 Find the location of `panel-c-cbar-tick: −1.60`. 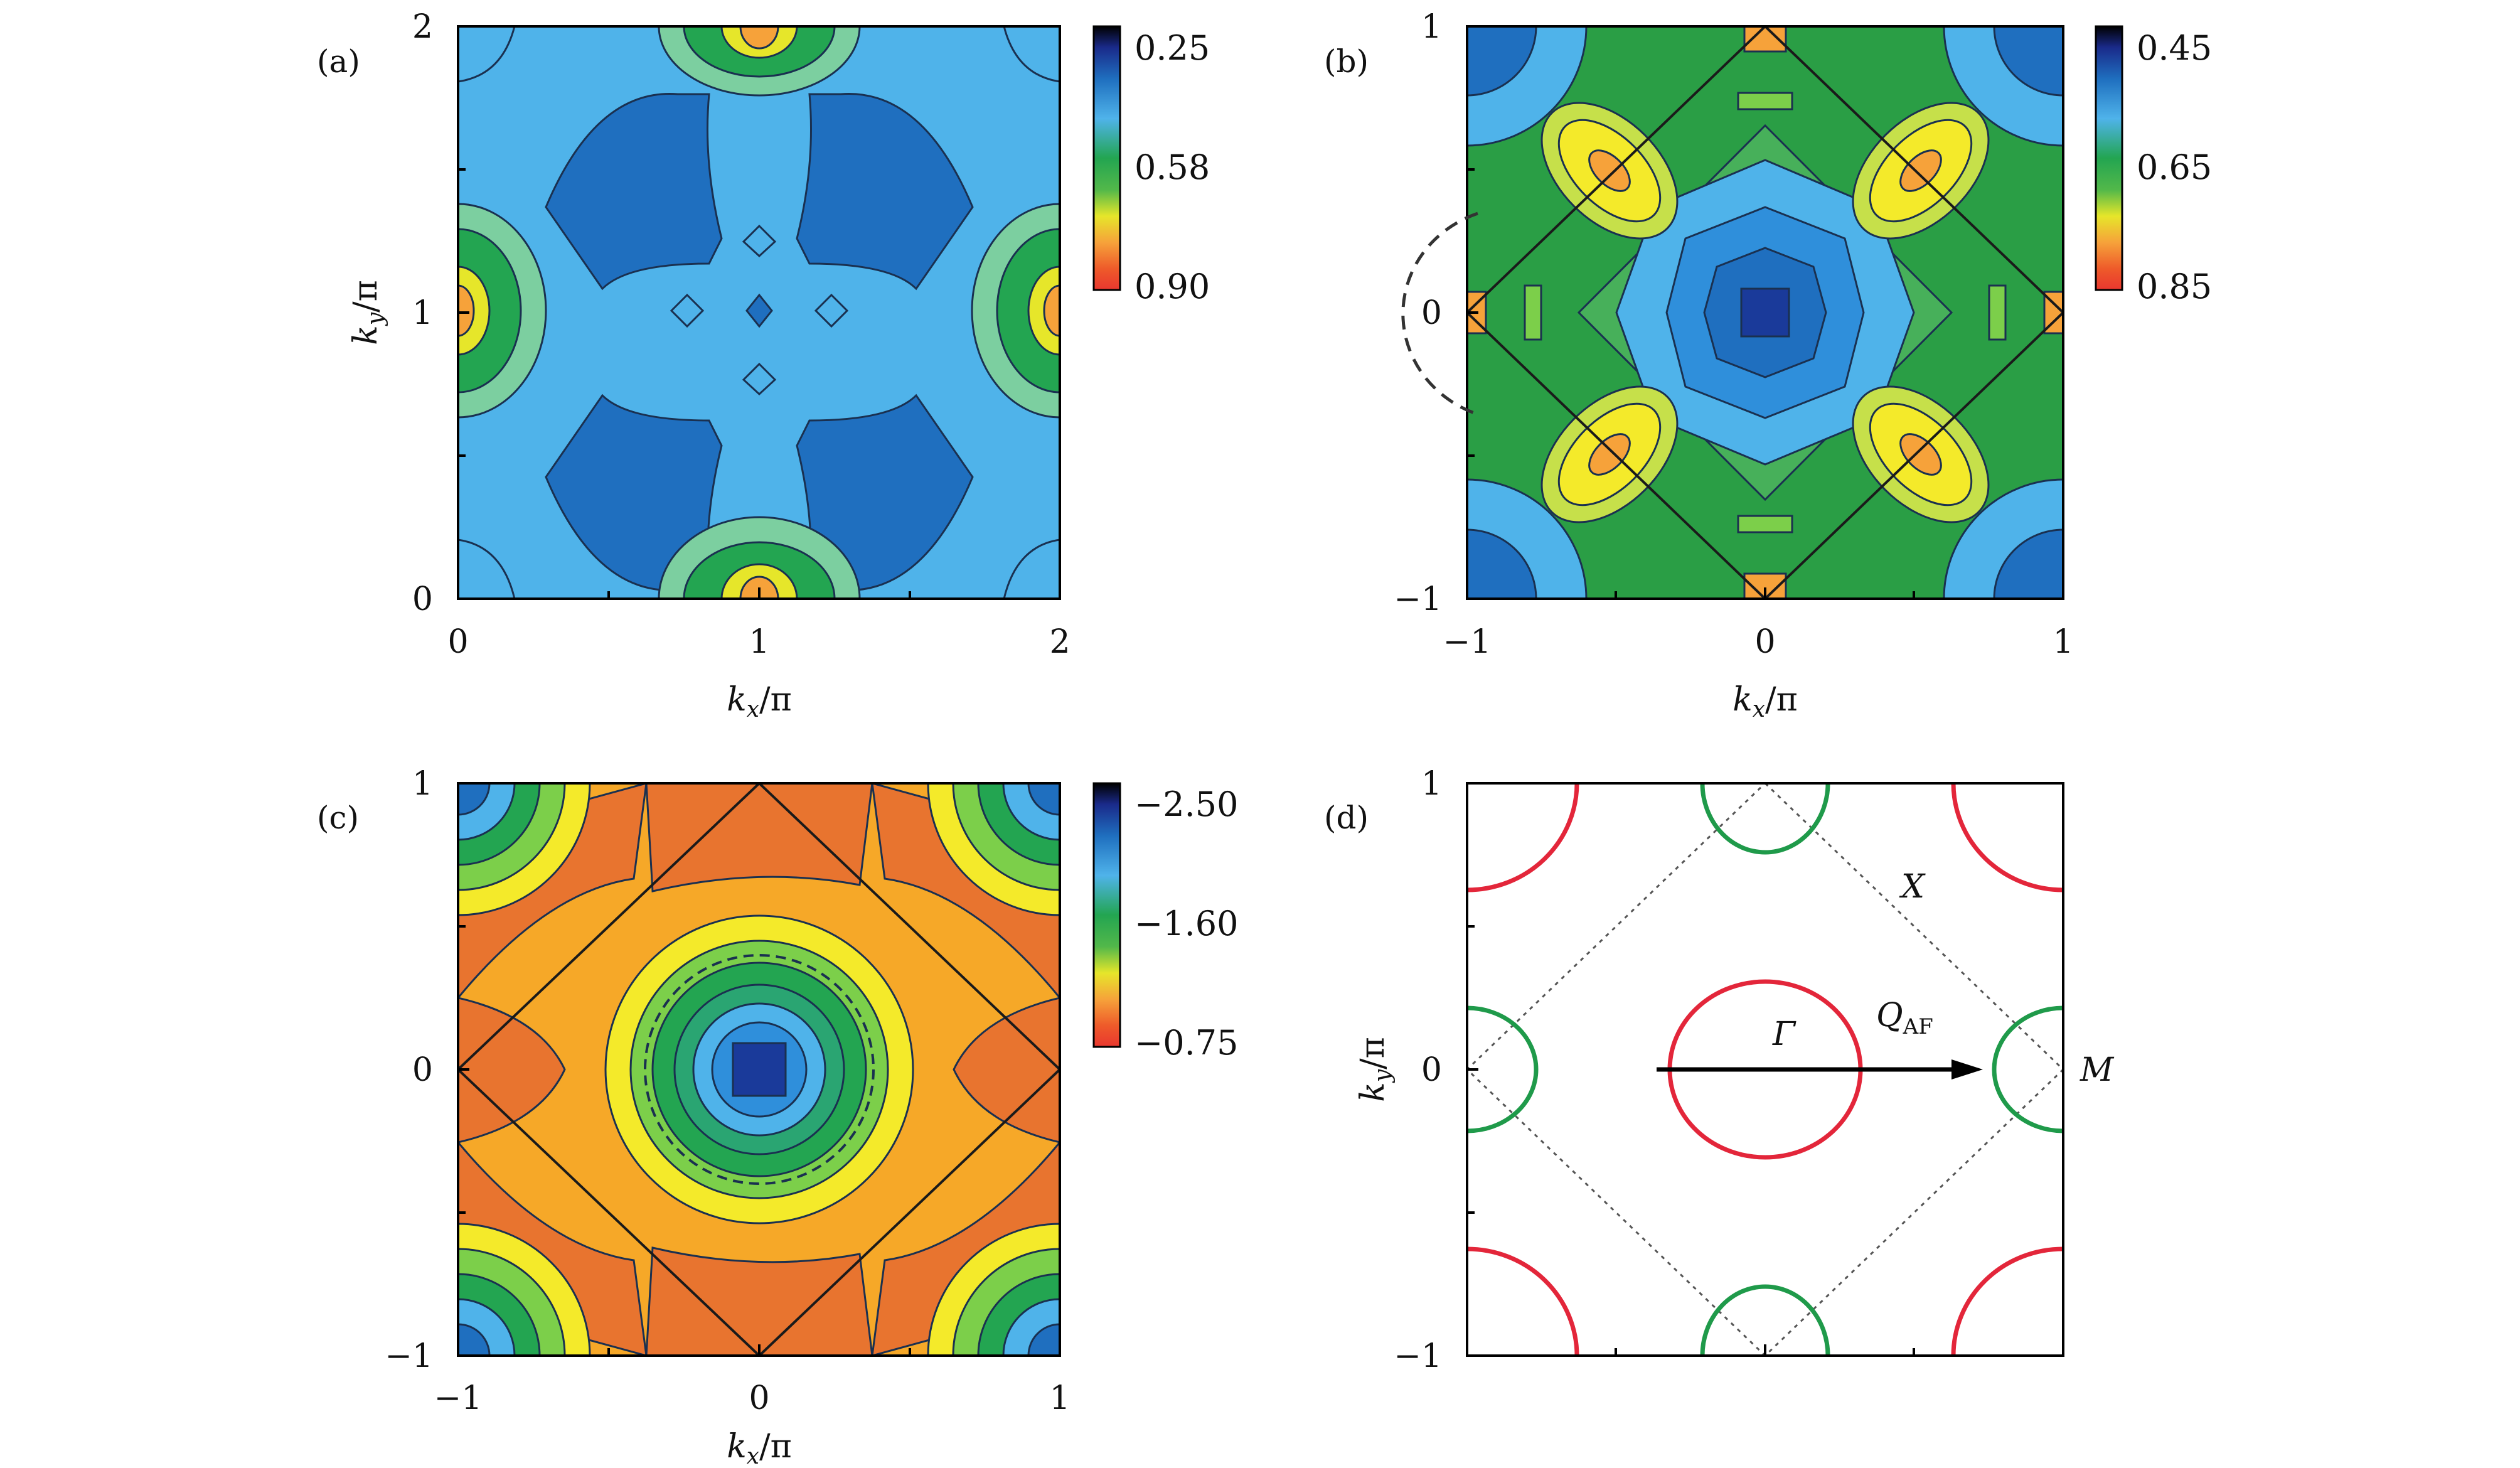

panel-c-cbar-tick: −1.60 is located at coordinates (1186, 923).